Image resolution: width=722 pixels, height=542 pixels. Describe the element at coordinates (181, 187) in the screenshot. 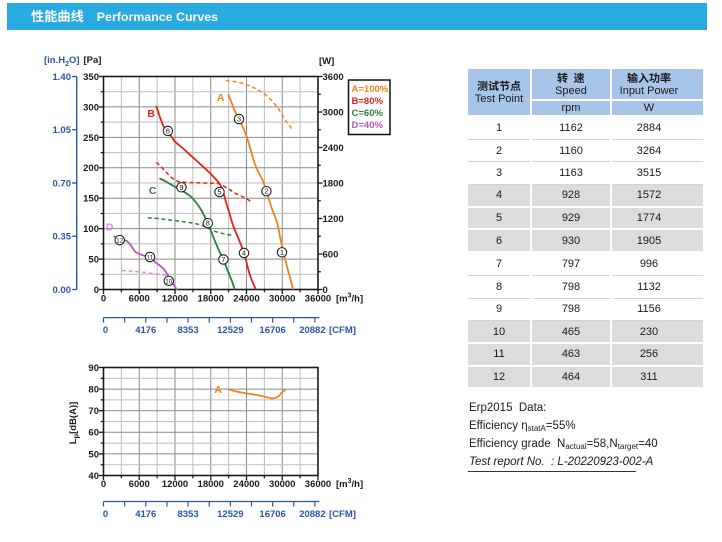

I see `svg-text: 9` at that location.